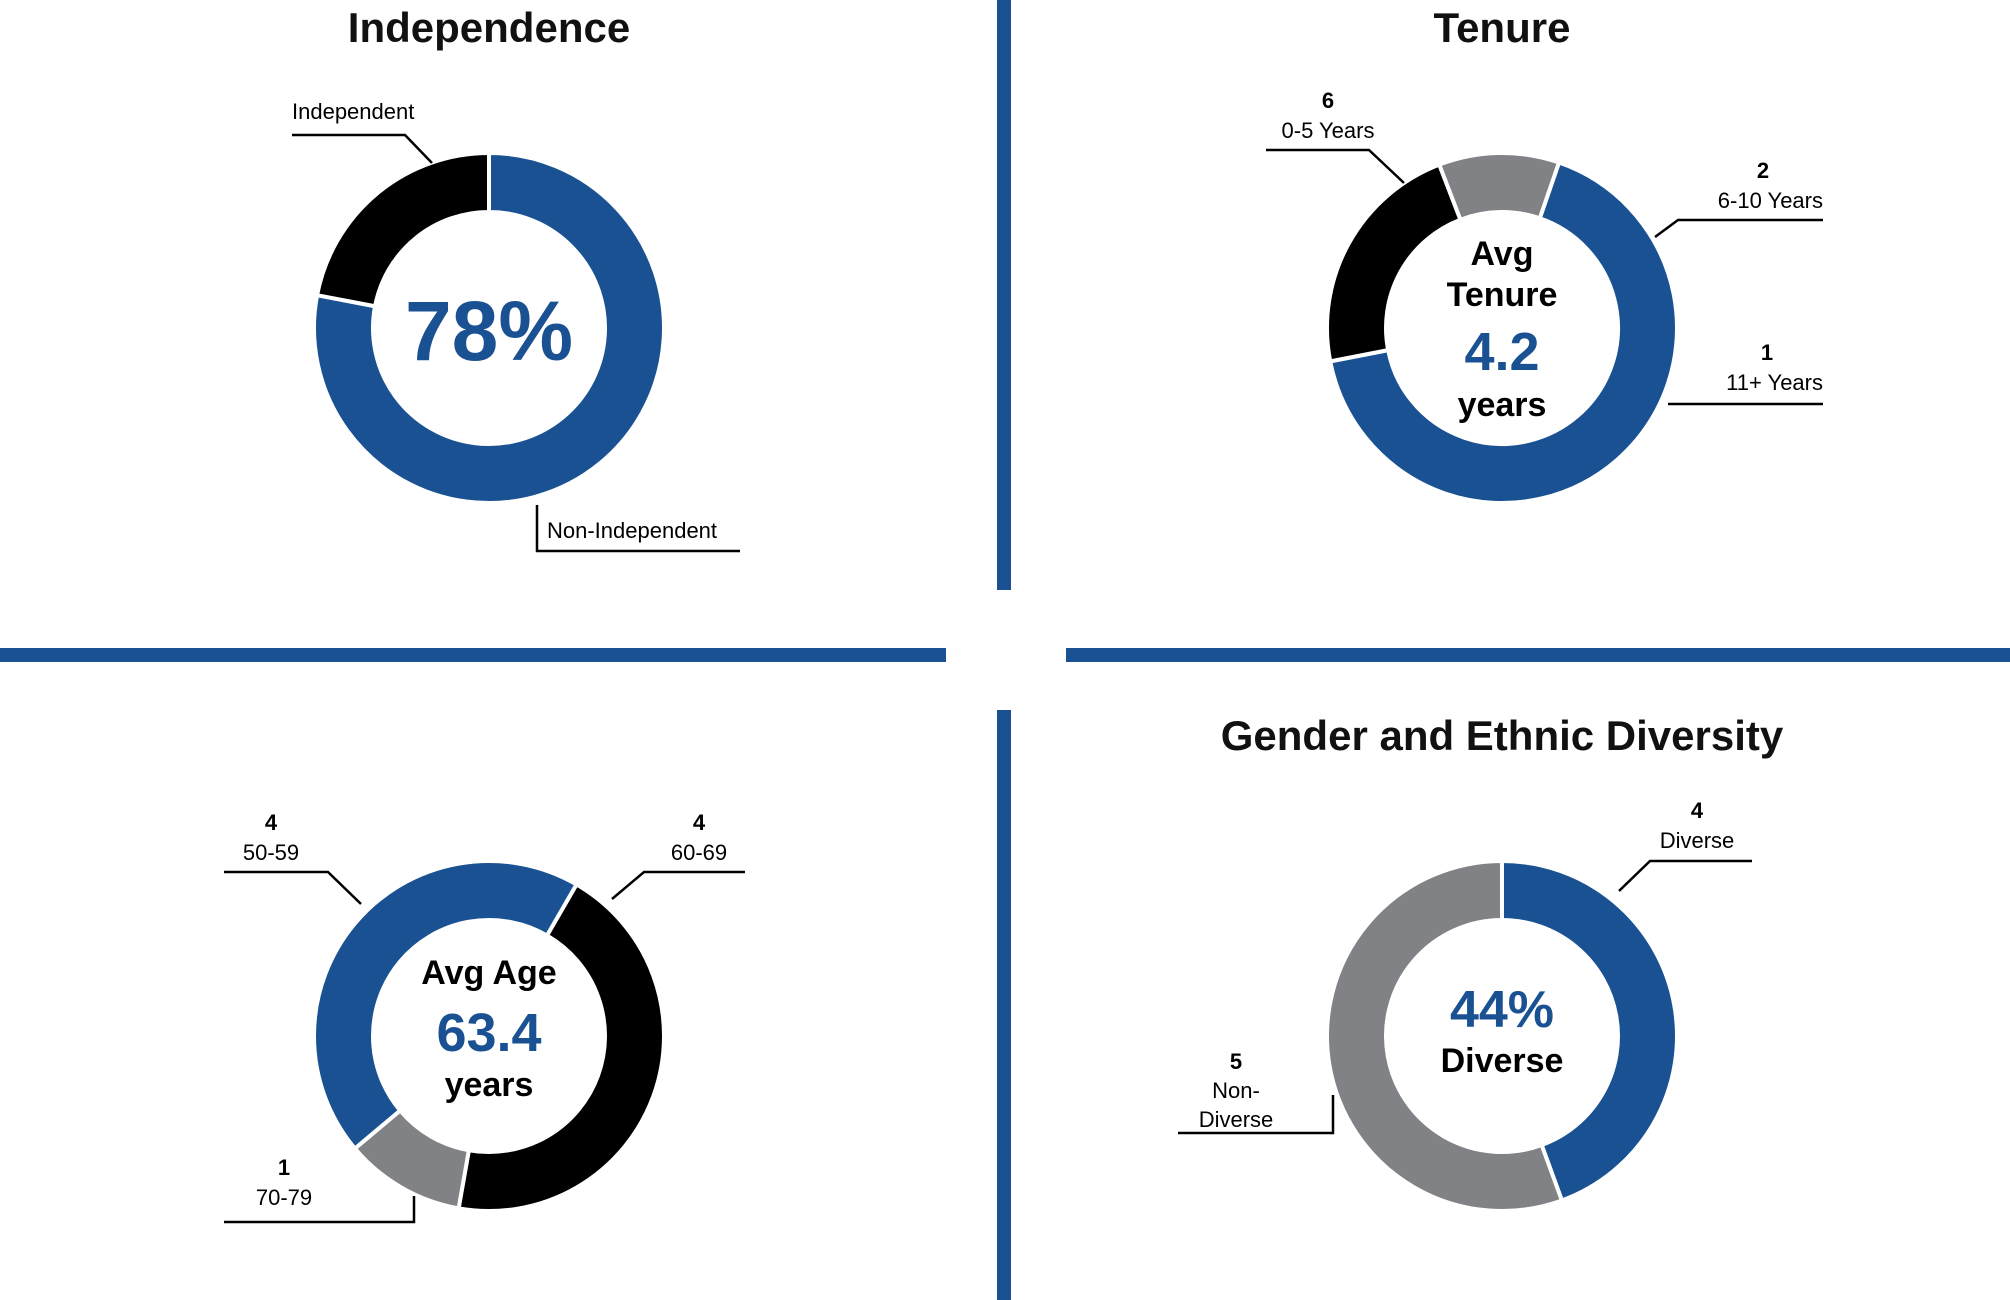 This screenshot has width=2010, height=1300. Describe the element at coordinates (1589, 1031) in the screenshot. I see `donut-slice-diverse` at that location.